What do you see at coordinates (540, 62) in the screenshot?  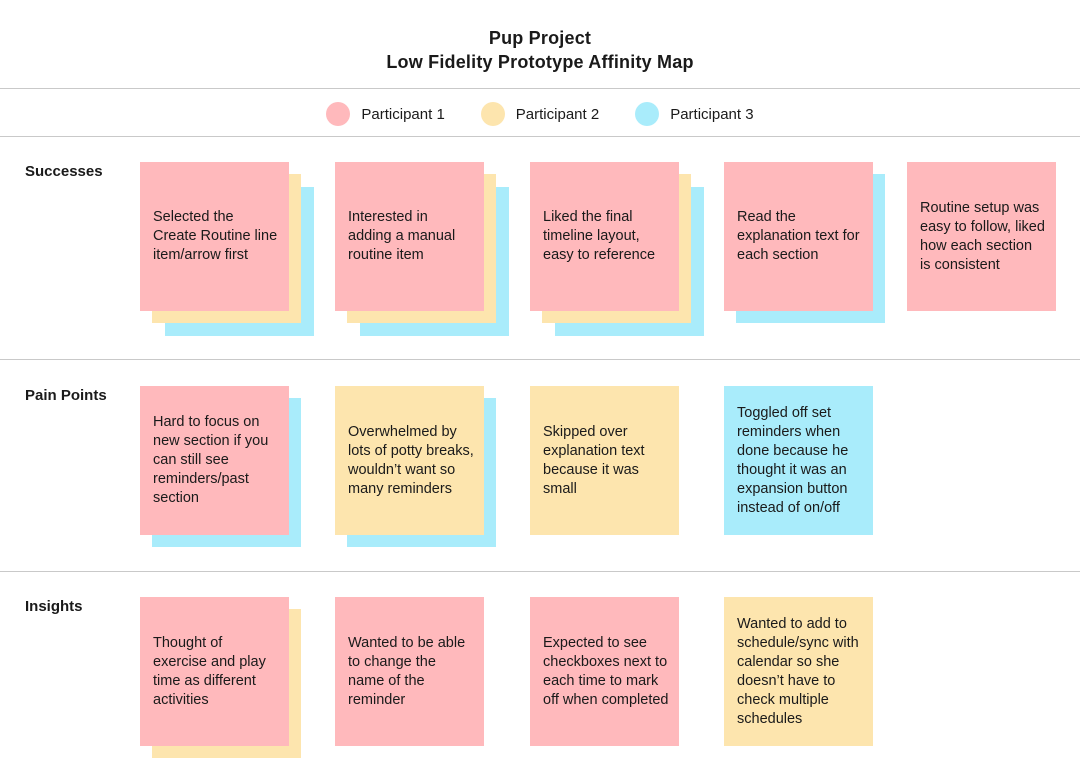 I see `title-line-2: Low Fidelity Prototype Affinity Map` at bounding box center [540, 62].